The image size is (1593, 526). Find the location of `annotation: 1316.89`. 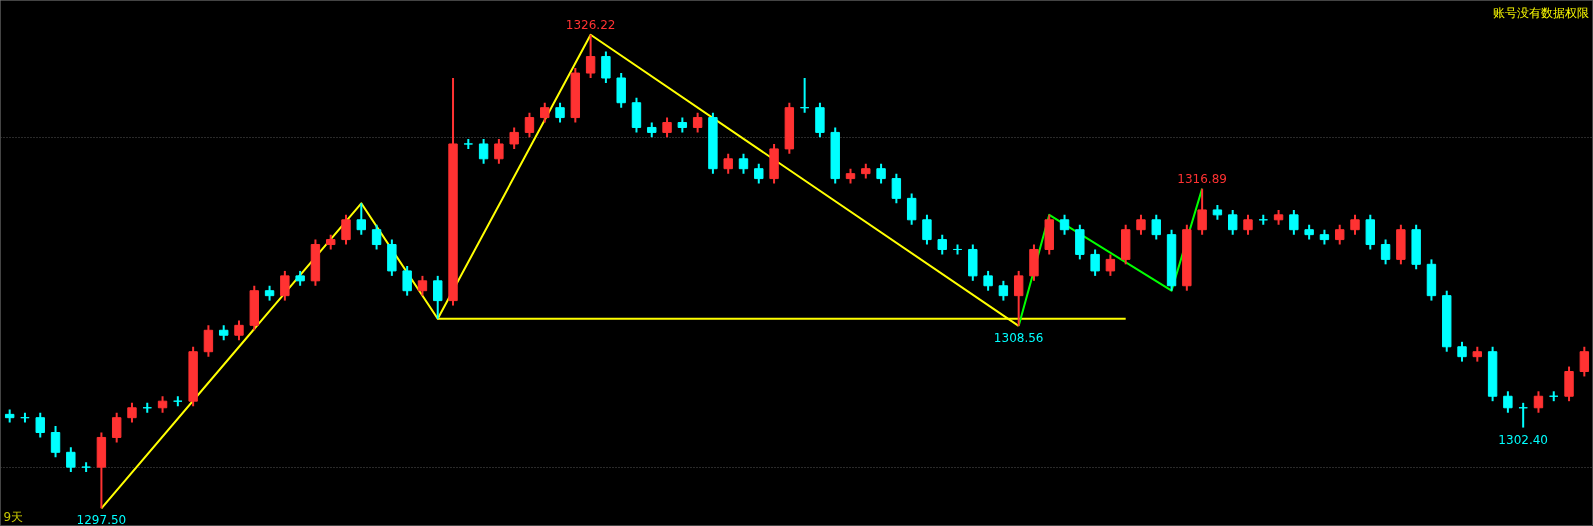

annotation: 1316.89 is located at coordinates (1202, 178).